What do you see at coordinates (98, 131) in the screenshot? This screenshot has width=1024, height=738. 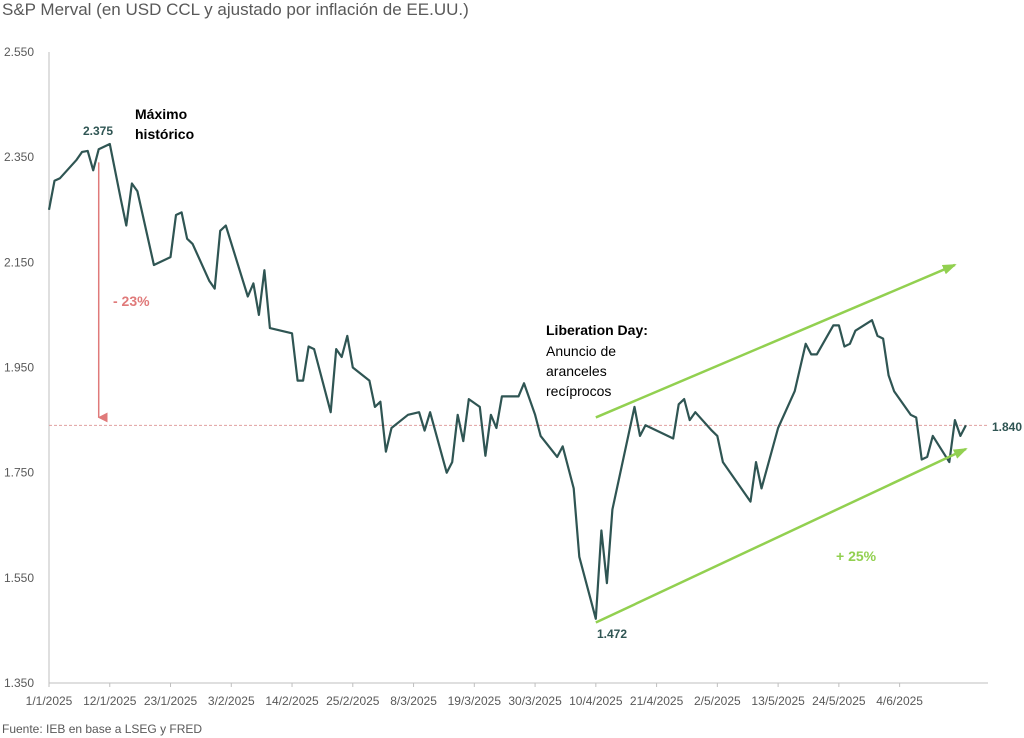 I see `peak-value-label: 2.375` at bounding box center [98, 131].